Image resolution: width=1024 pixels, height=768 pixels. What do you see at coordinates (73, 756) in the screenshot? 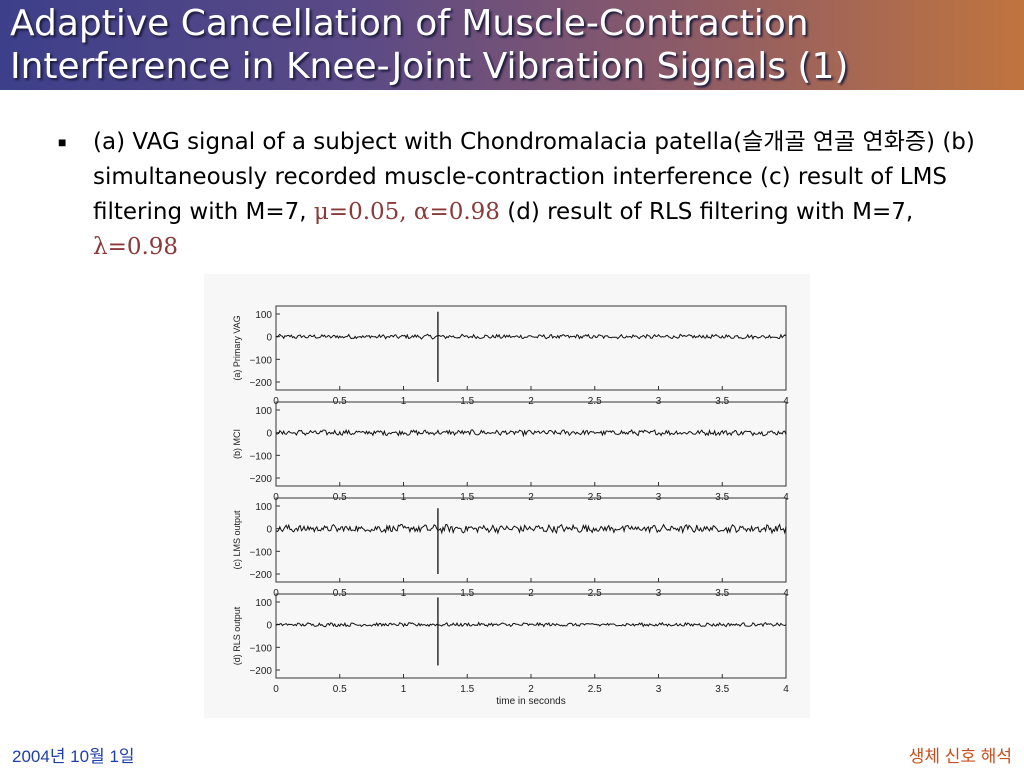
I see `footer-date: 2004년 10월 1일` at bounding box center [73, 756].